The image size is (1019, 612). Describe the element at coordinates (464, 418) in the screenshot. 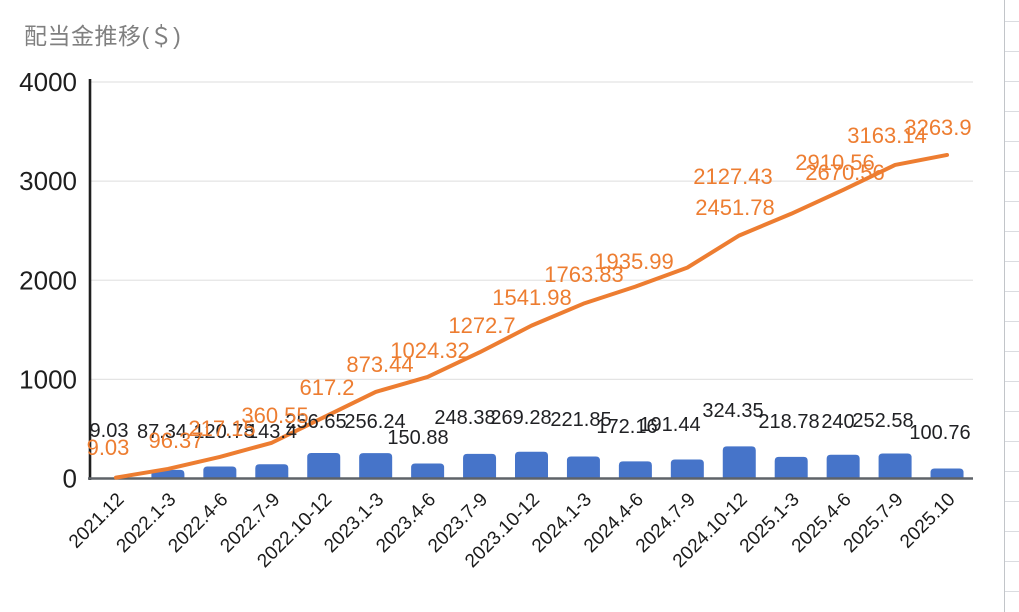

I see `bar-value-label: 248.38` at that location.